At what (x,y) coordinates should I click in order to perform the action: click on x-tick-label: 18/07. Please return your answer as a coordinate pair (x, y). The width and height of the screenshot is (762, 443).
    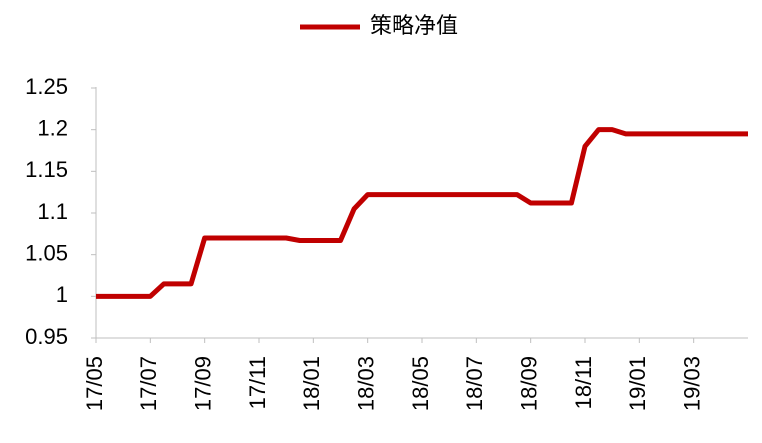
    Looking at the image, I should click on (474, 383).